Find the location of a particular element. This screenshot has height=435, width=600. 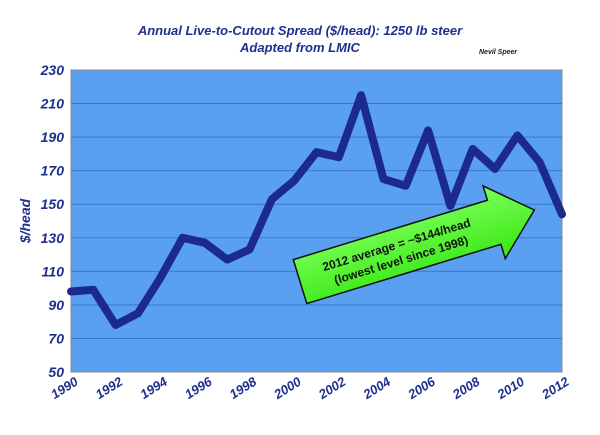

y-tick-label: 50 is located at coordinates (56, 372).